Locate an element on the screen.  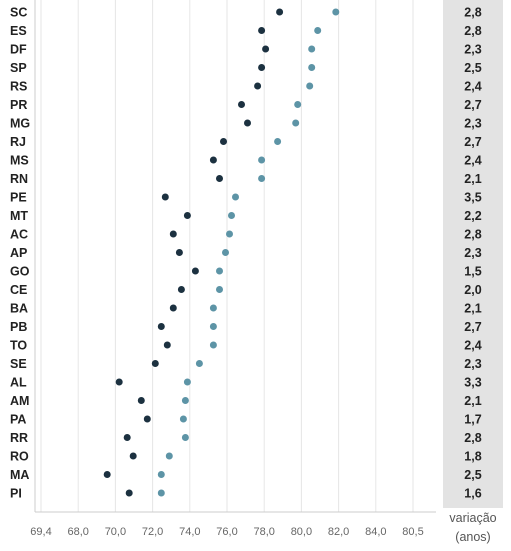
state-label: AC is located at coordinates (19, 235).